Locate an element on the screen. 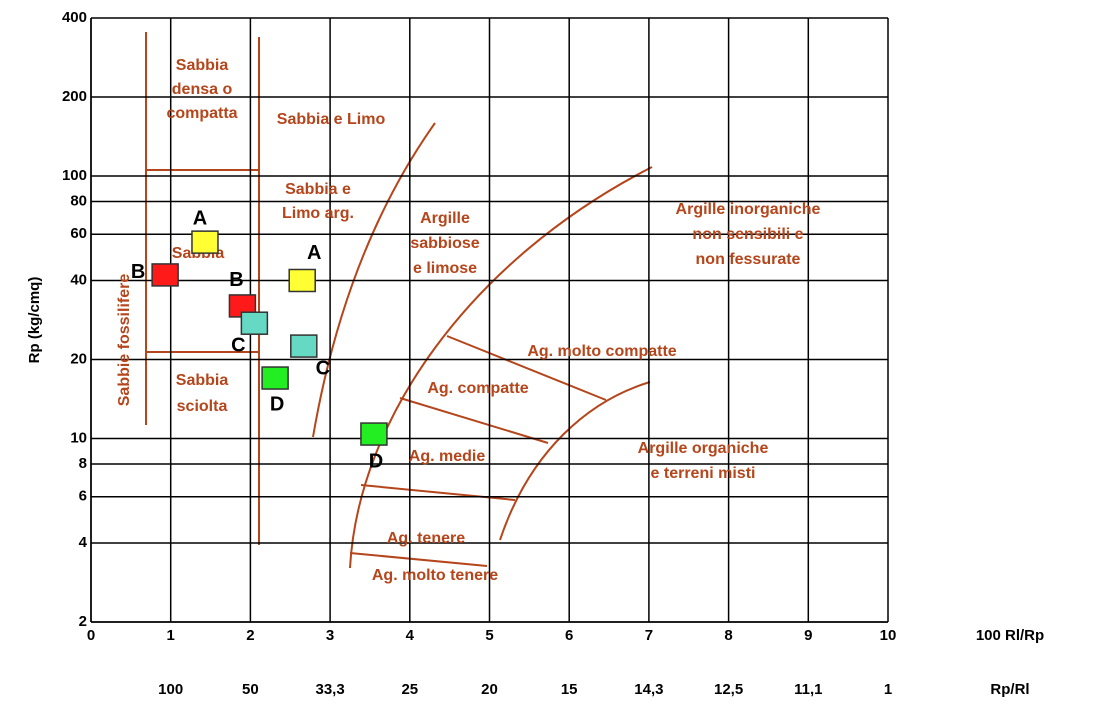  y-axis-label: Rp (kg/cmq) is located at coordinates (34, 320).